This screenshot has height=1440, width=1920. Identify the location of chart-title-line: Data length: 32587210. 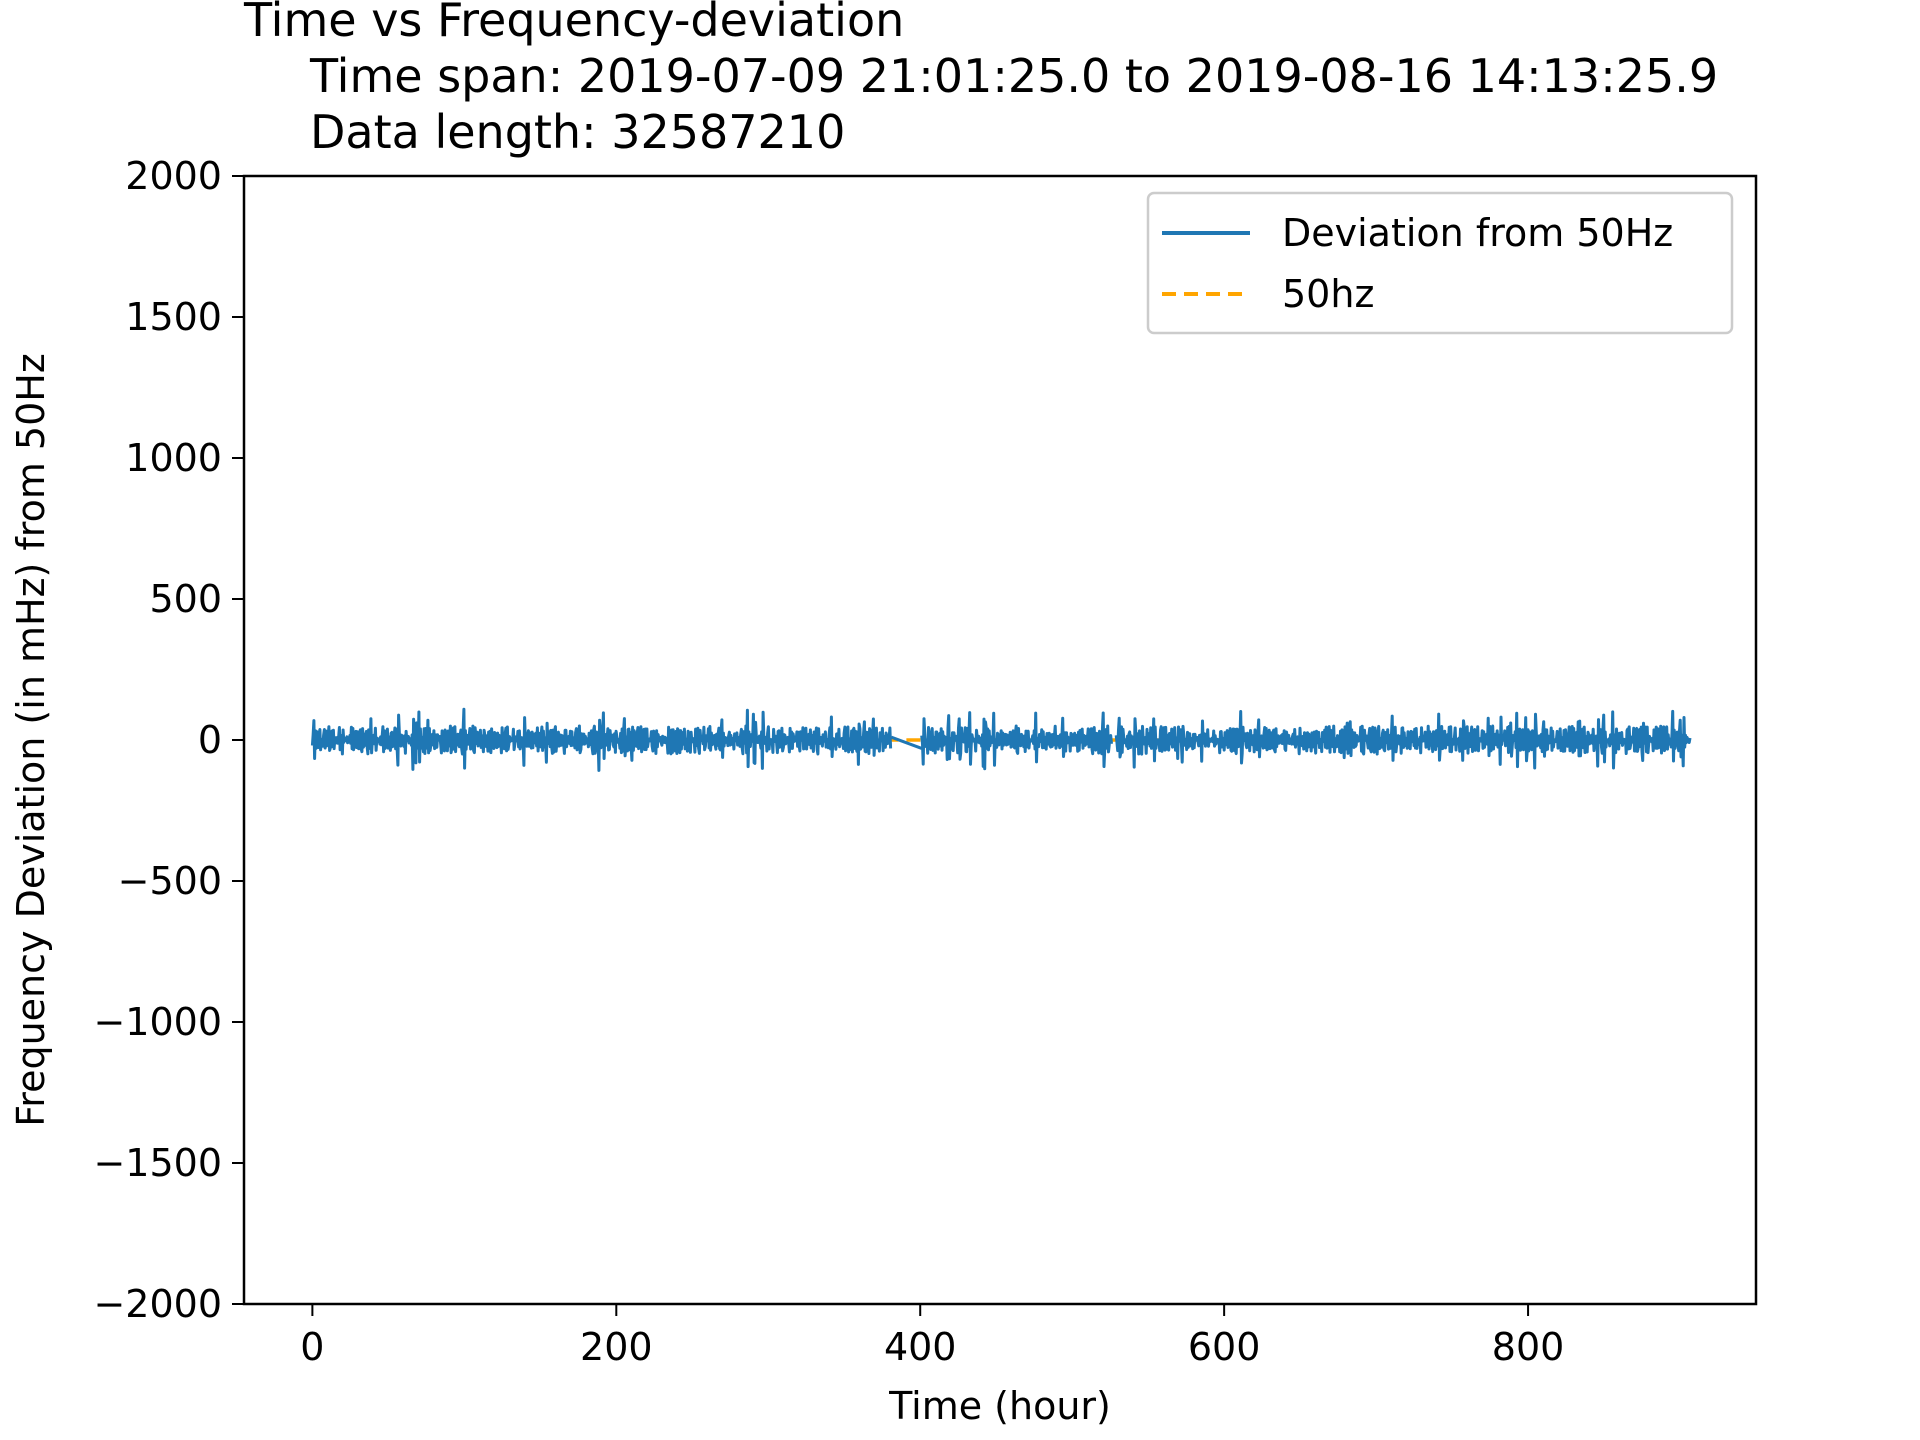
(577, 132).